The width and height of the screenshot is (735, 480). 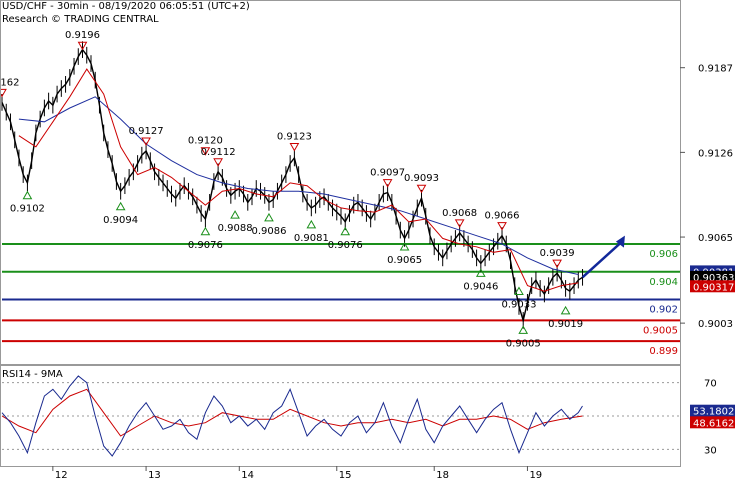 I want to click on rsi-badge-1: 48.6162, so click(x=713, y=423).